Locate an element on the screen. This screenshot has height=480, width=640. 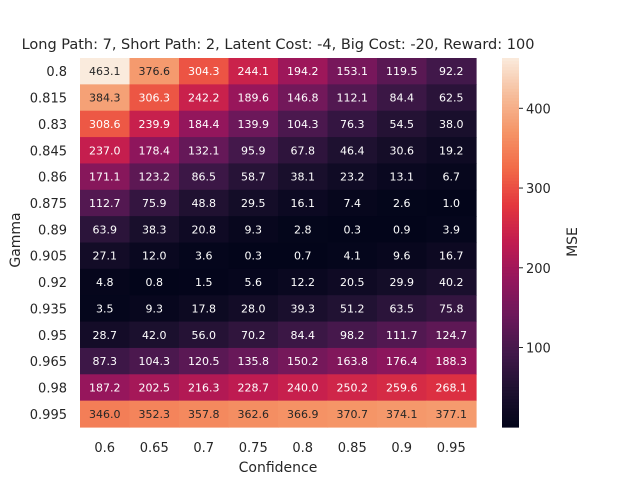
cell-value-label: 0.7 is located at coordinates (303, 256).